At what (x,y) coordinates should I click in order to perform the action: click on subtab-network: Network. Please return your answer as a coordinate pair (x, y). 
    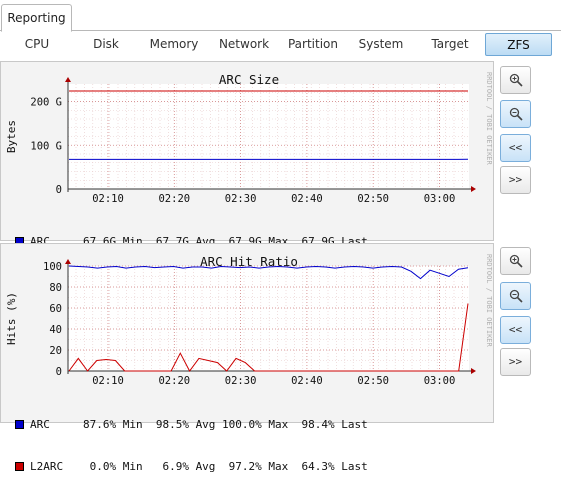
    Looking at the image, I should click on (244, 44).